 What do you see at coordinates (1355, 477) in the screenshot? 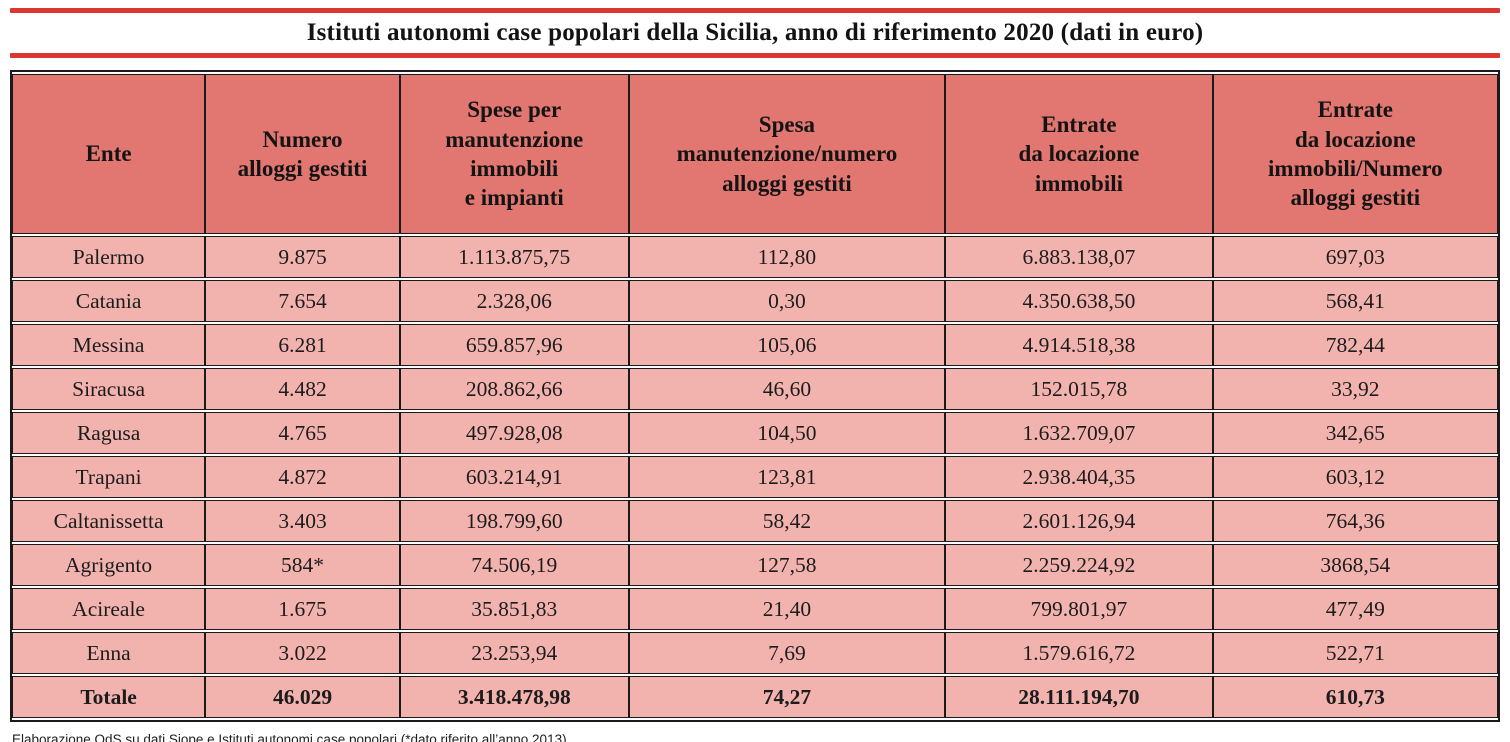
I see `value-cell: 603,12` at bounding box center [1355, 477].